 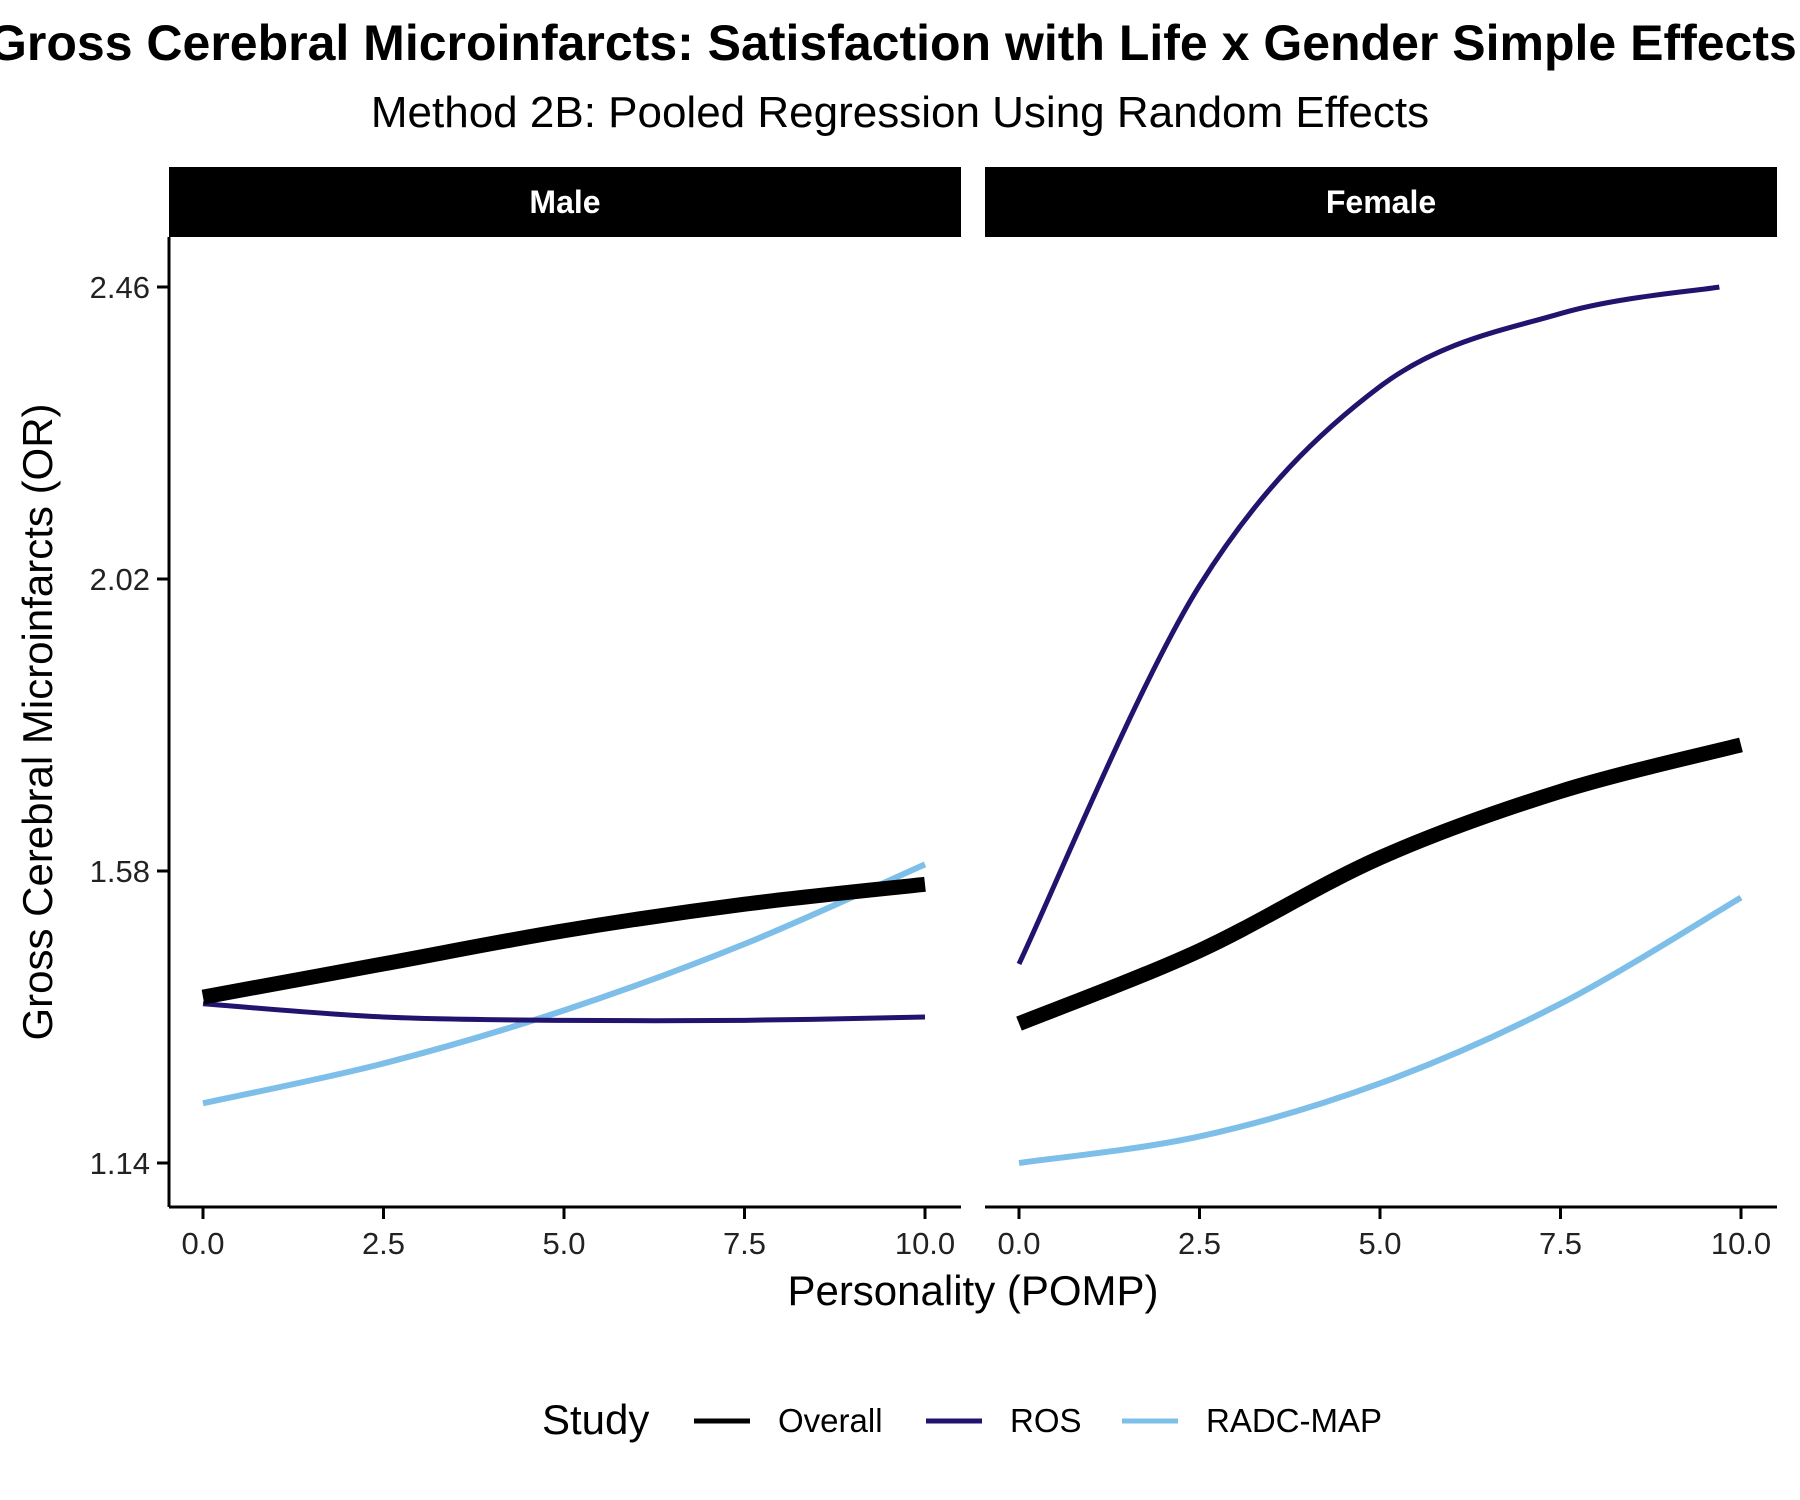 I want to click on x-axis-ticks-male: 0.0 2.5 5.0 7.5 10.0, so click(x=568, y=1234).